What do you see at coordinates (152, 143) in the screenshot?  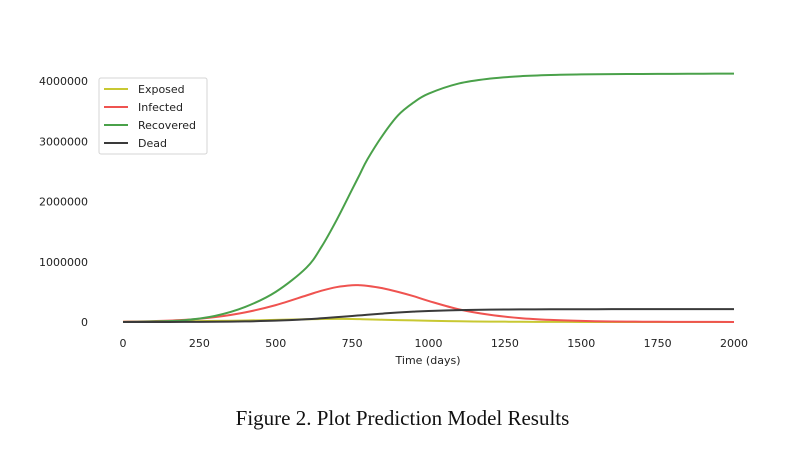 I see `legend-label-dead: Dead` at bounding box center [152, 143].